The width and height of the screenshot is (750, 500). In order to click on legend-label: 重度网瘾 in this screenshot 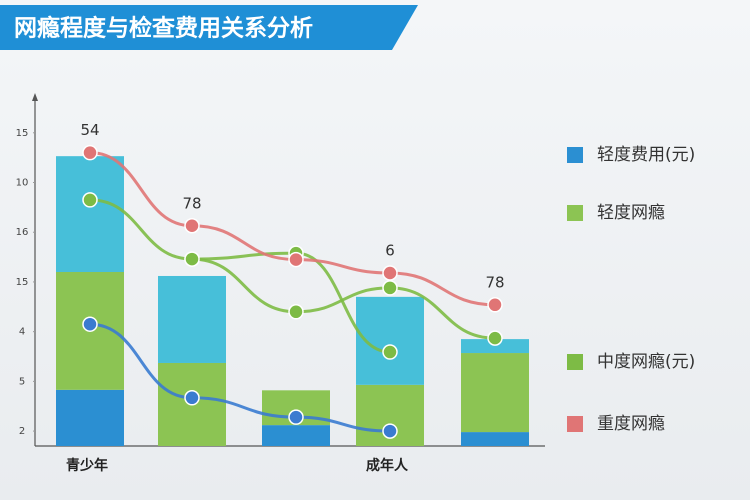, I will do `click(631, 424)`.